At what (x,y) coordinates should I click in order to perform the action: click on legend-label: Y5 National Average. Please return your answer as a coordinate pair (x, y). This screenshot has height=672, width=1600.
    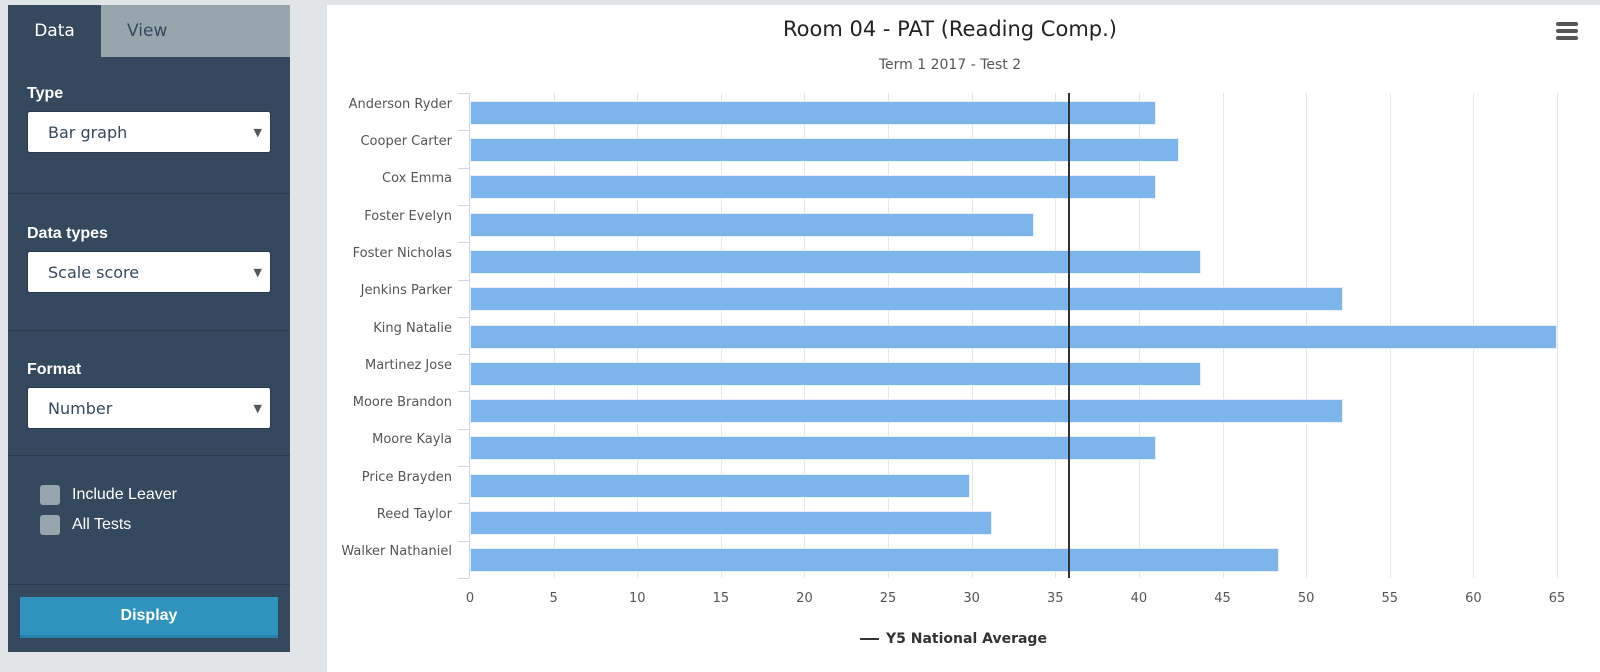
    Looking at the image, I should click on (966, 639).